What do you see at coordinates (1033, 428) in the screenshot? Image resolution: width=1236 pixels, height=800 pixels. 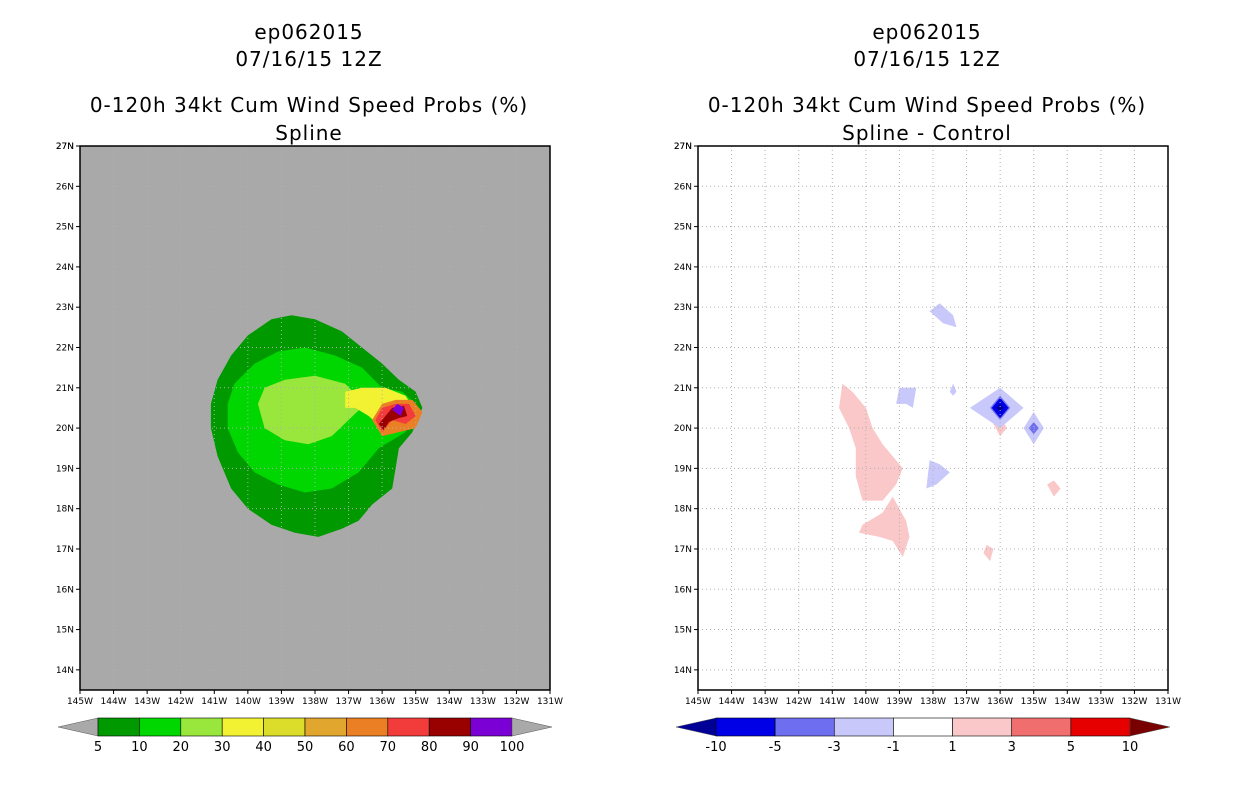 I see `contour-region-neg3` at bounding box center [1033, 428].